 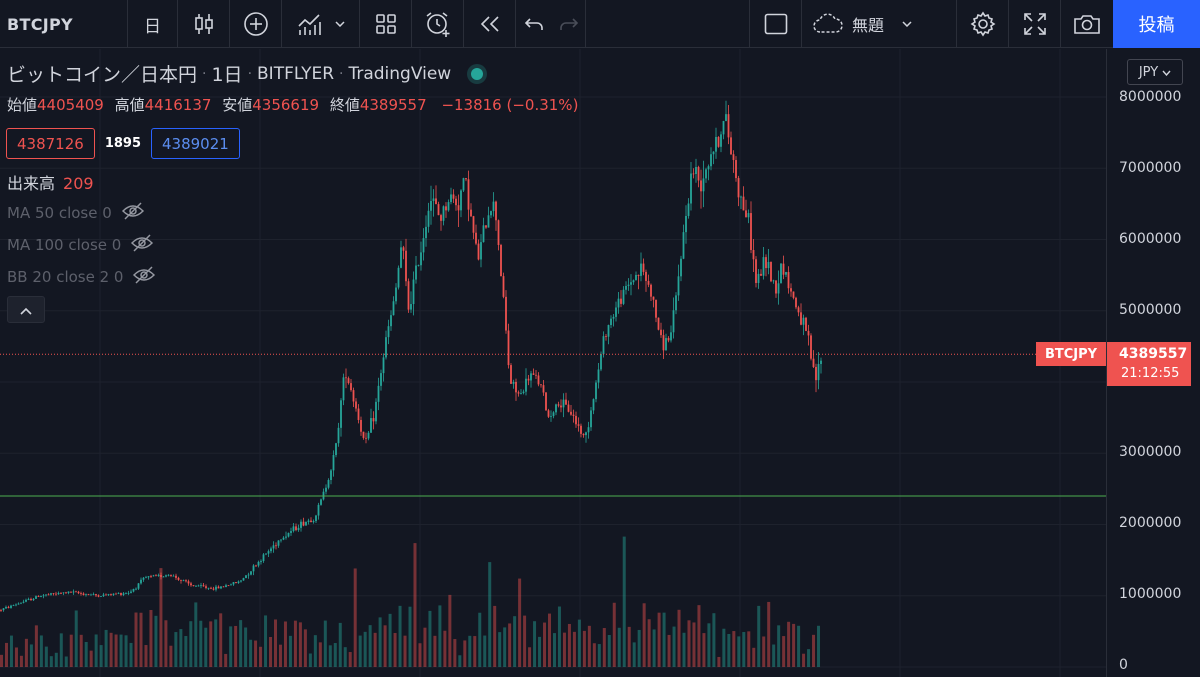 What do you see at coordinates (80, 245) in the screenshot?
I see `indicator-ma100: MA 100 close 0` at bounding box center [80, 245].